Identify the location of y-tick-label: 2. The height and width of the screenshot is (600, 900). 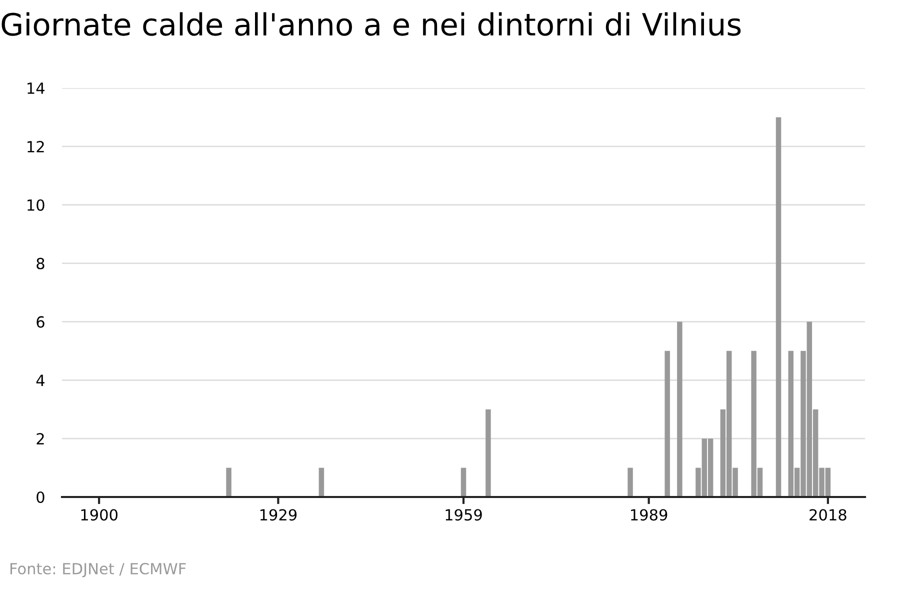
(40, 438).